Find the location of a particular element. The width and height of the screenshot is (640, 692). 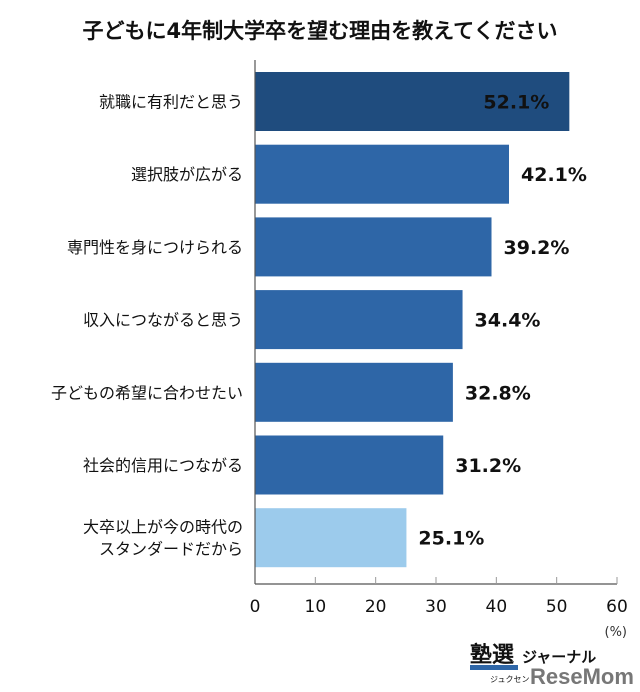

chart-title: 子どもに4年制大学卒を望む理由を教えてください is located at coordinates (320, 31).